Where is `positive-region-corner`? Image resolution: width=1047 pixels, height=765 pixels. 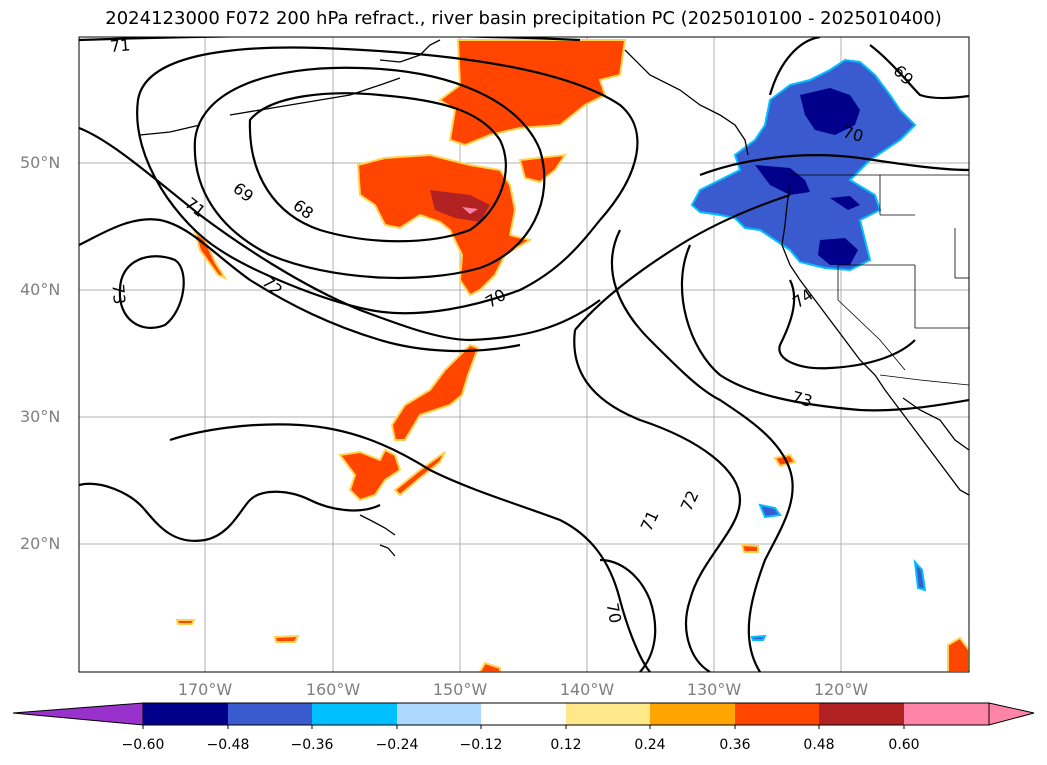
positive-region-corner is located at coordinates (958, 654).